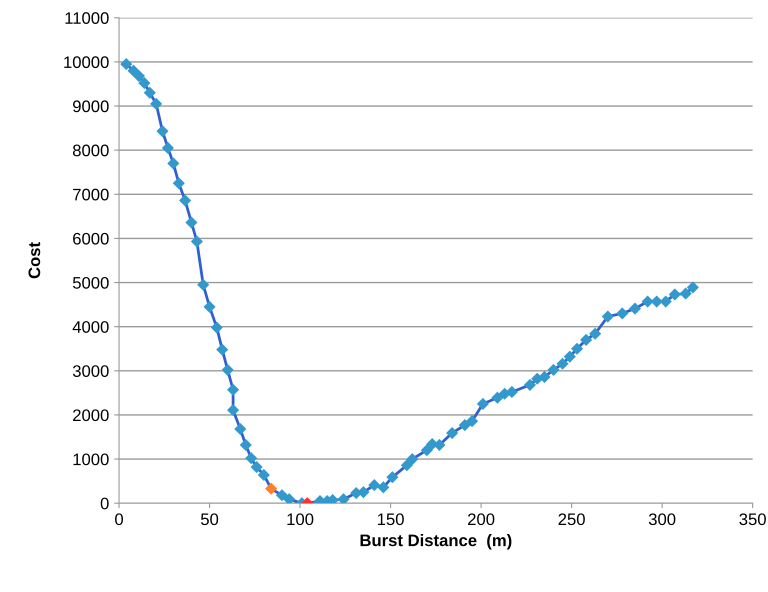 The width and height of the screenshot is (768, 592). Describe the element at coordinates (391, 519) in the screenshot. I see `x-tick-label: 150` at that location.